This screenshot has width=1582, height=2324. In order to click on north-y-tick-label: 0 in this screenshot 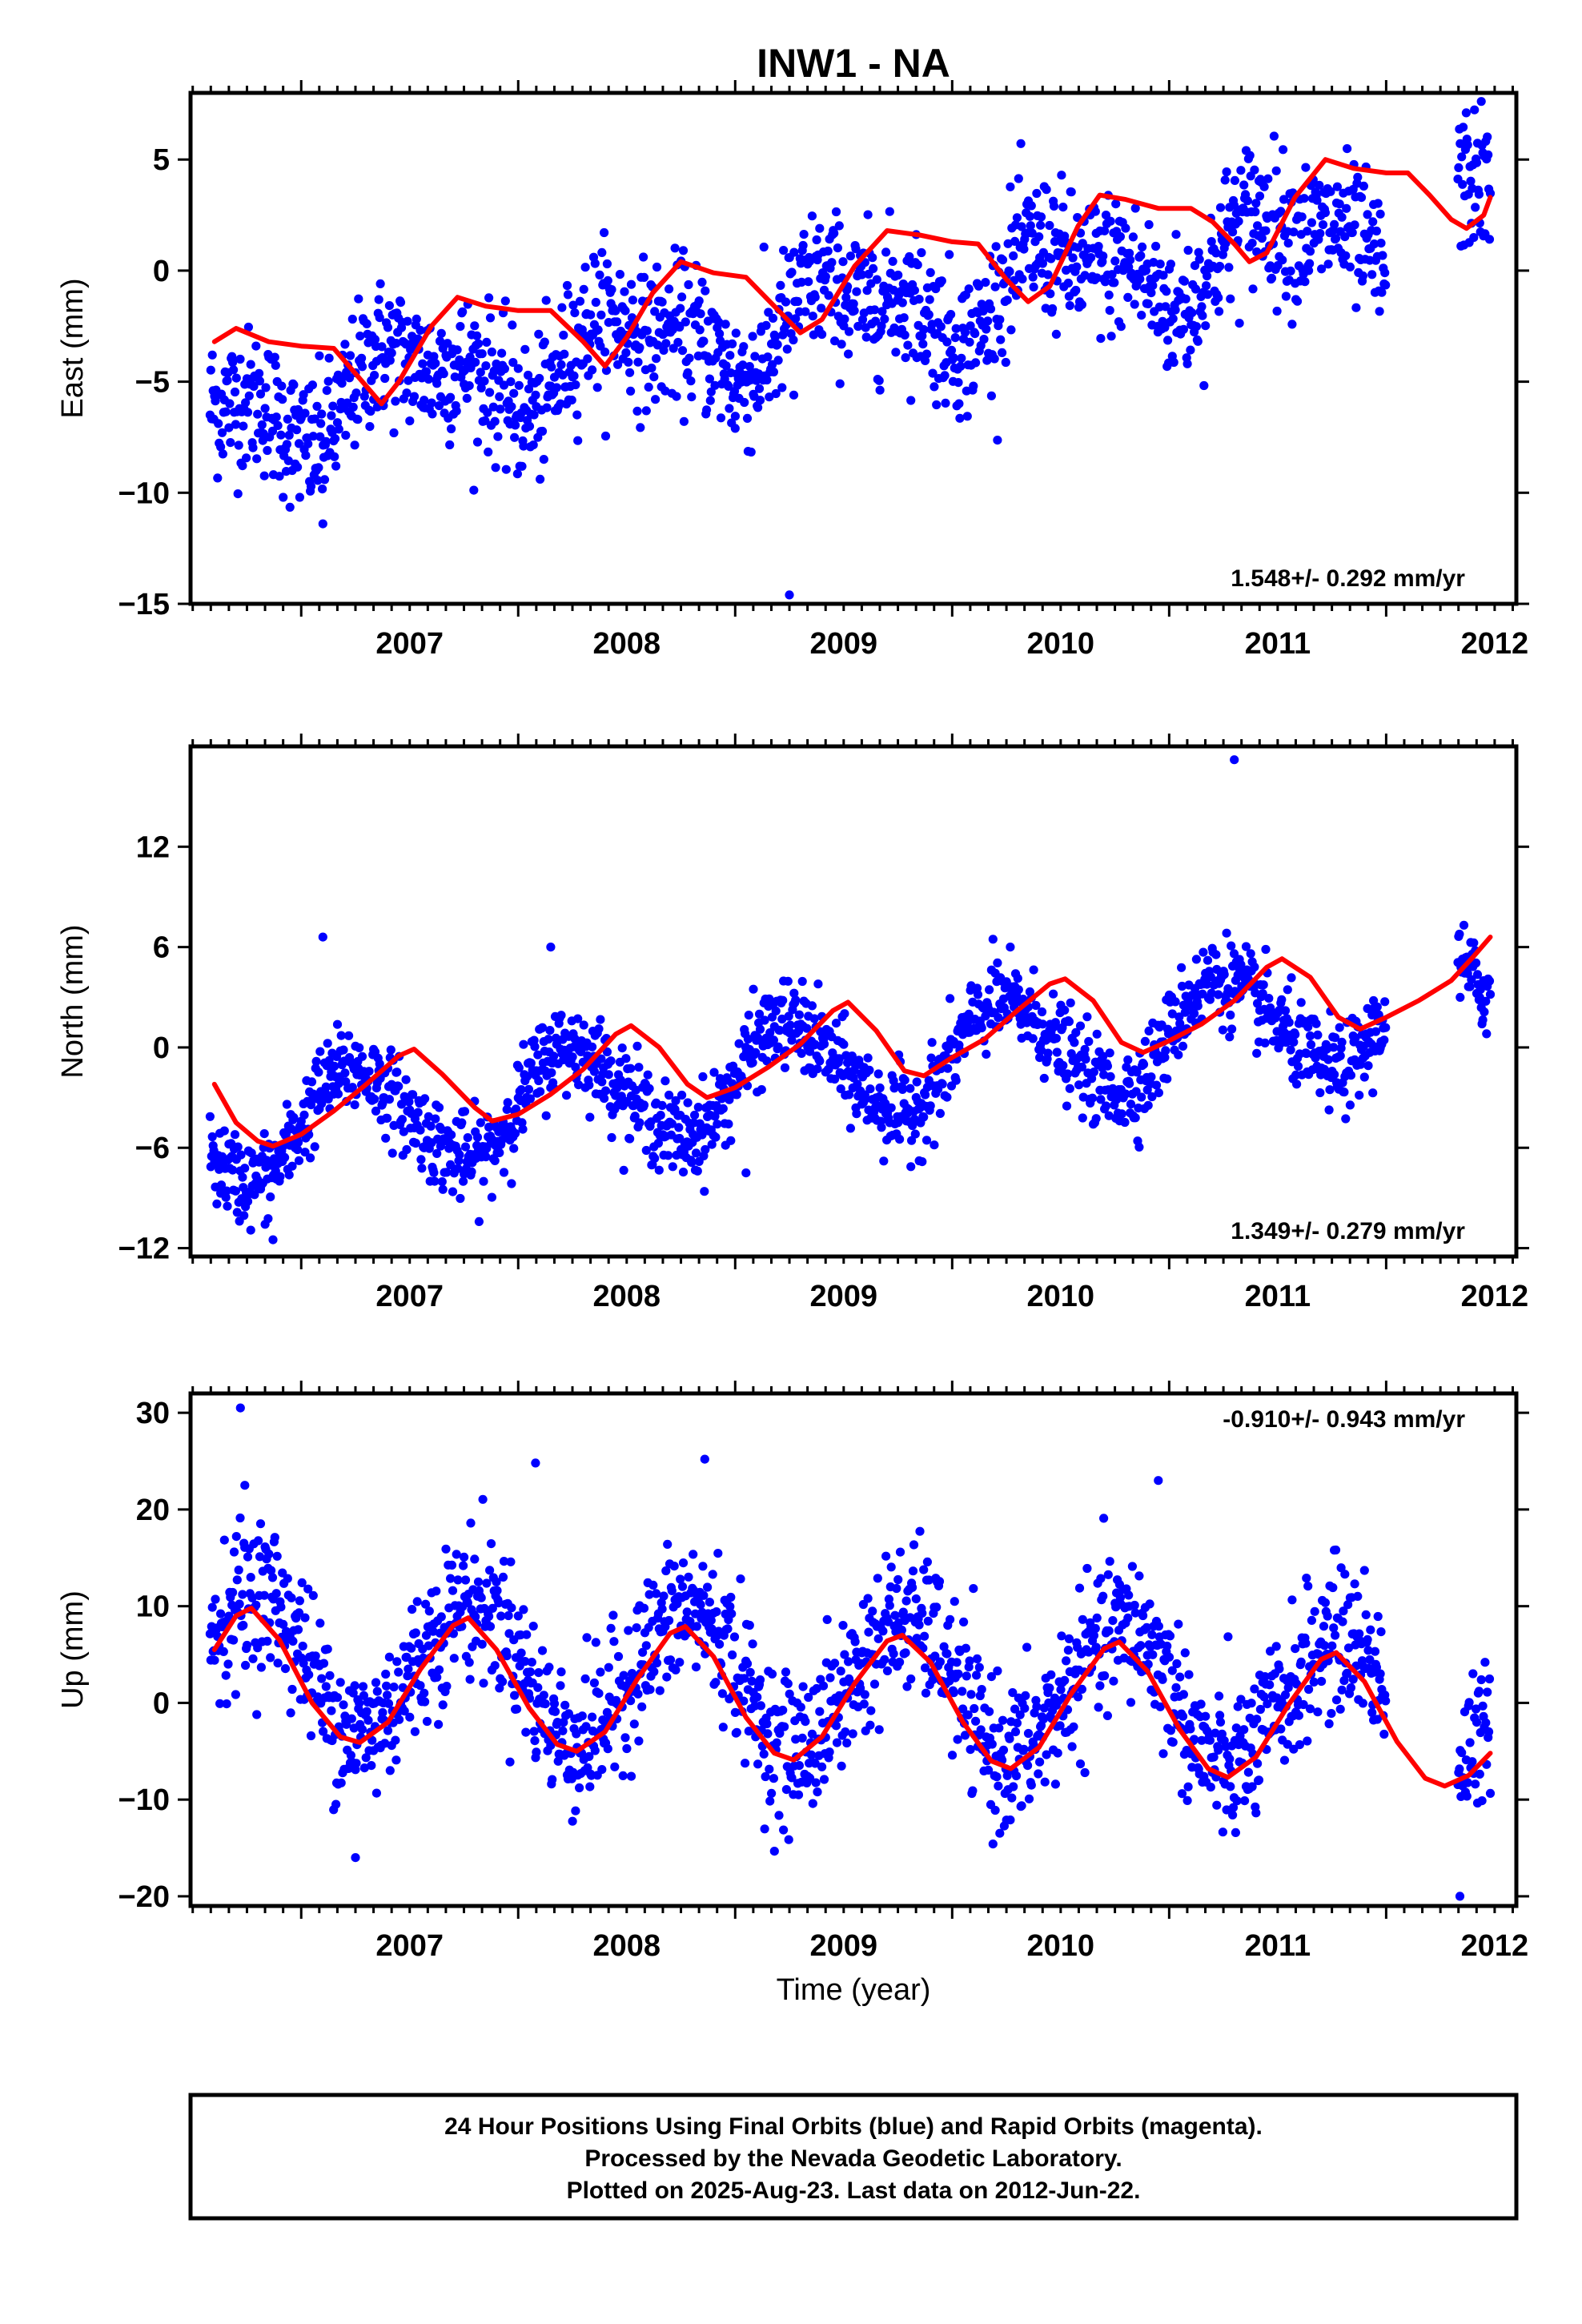, I will do `click(161, 1048)`.